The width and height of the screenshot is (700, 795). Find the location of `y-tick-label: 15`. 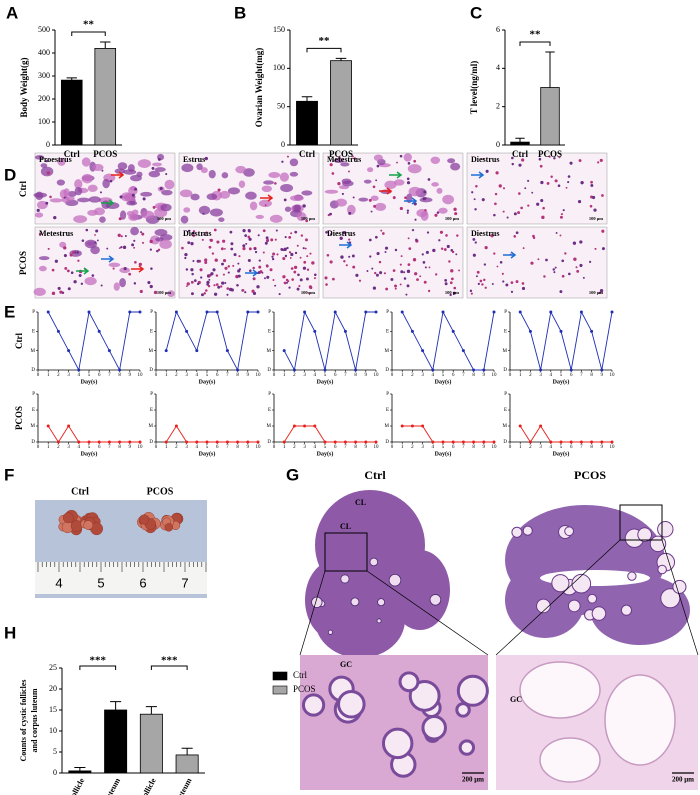

y-tick-label: 15 is located at coordinates (53, 709).